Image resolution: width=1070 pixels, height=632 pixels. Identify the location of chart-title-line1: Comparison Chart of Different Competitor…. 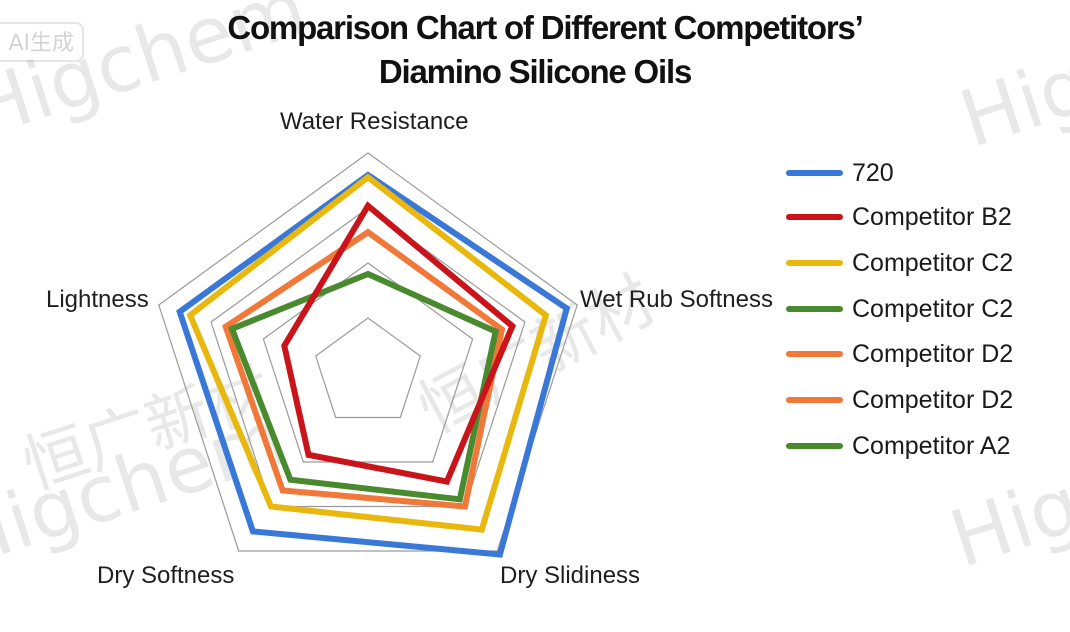
(545, 27).